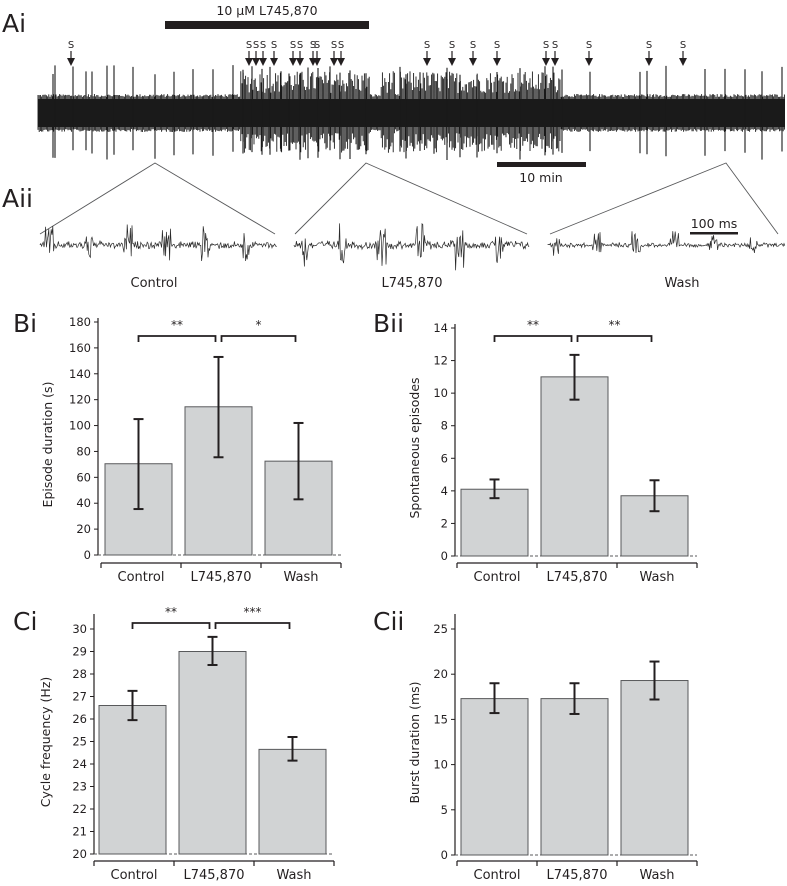  I want to click on expanded-traces, so click(412, 247).